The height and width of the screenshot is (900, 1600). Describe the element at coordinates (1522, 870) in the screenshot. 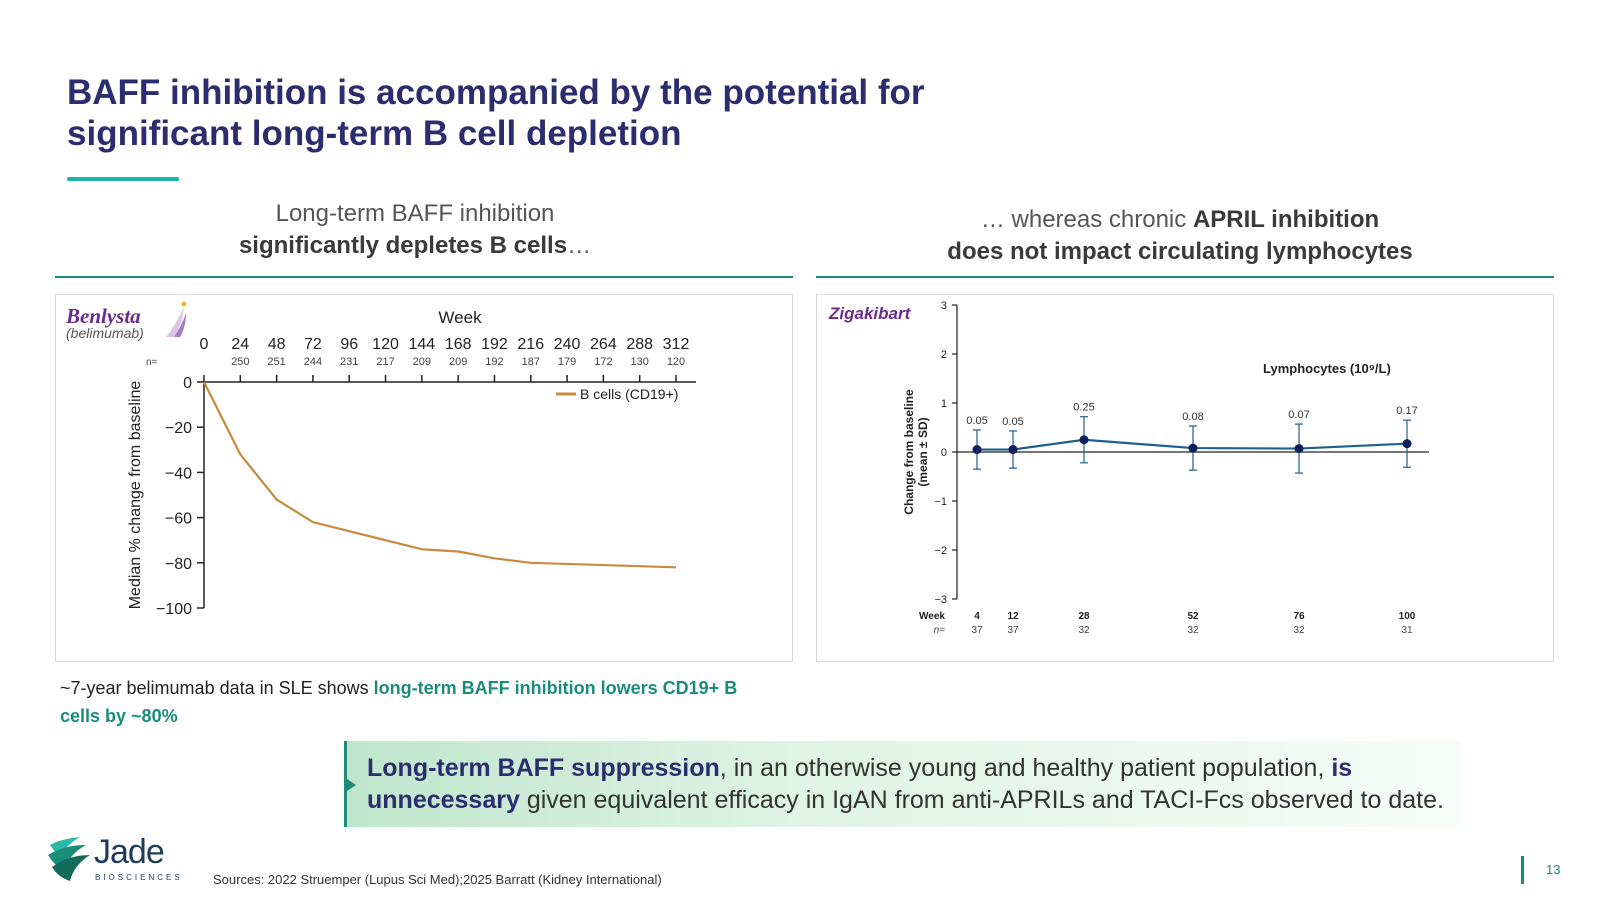

I see `page-number-bar` at that location.